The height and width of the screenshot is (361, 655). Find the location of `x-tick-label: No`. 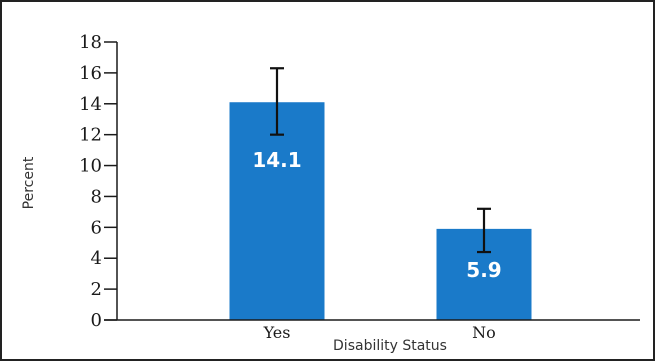

x-tick-label: No is located at coordinates (484, 332).